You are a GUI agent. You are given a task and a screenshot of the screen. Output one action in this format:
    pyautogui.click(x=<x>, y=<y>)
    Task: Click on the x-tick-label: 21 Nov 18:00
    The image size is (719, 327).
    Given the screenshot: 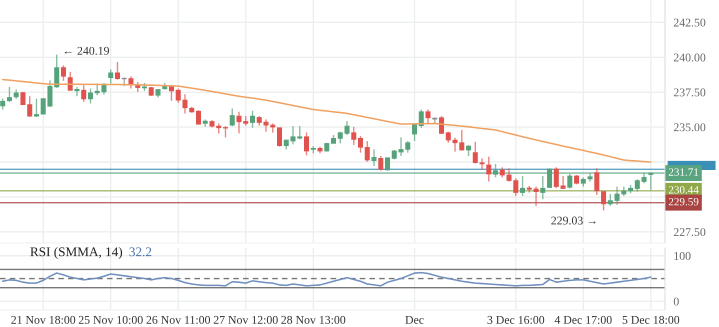 What is the action you would take?
    pyautogui.click(x=43, y=320)
    